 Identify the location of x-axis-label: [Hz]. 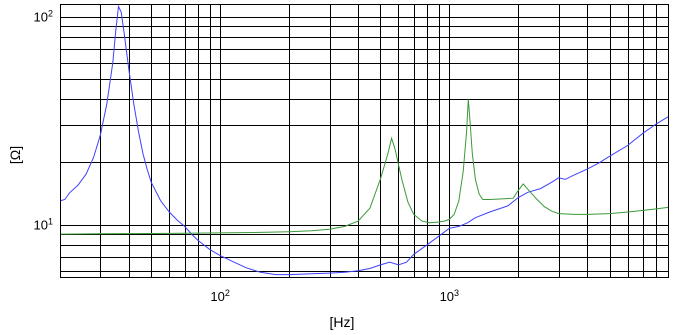
(342, 322).